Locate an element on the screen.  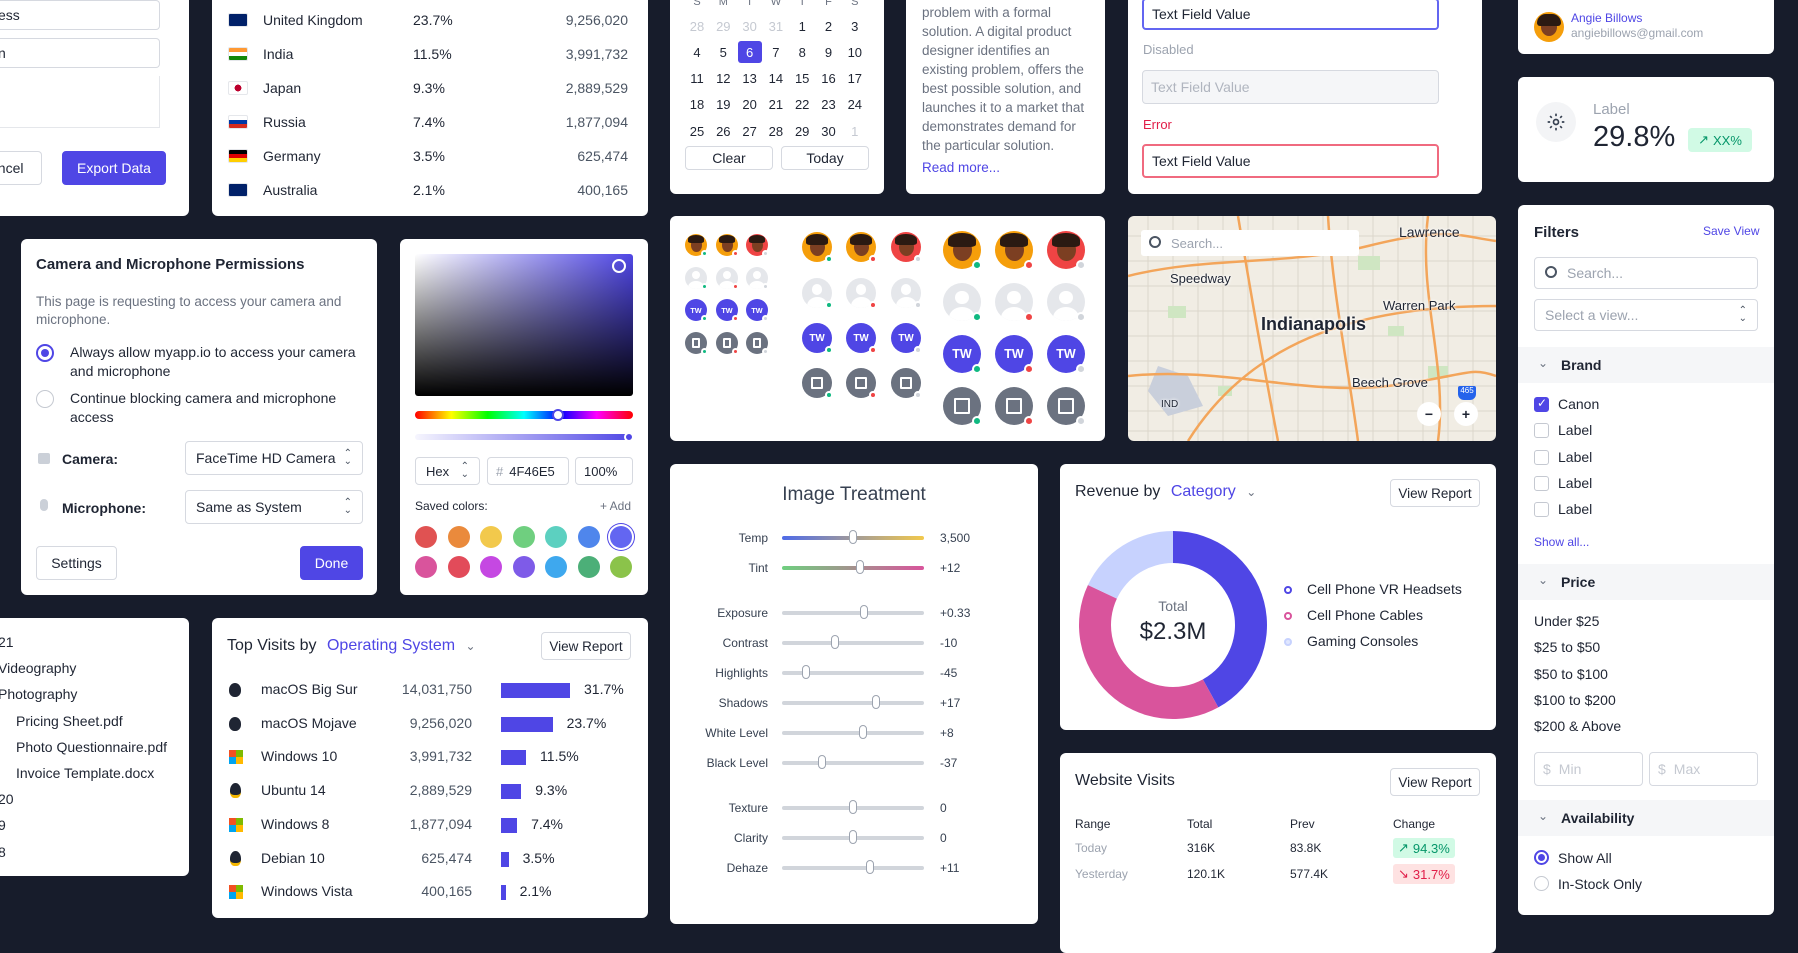
calendar-day: 28 is located at coordinates (697, 26).